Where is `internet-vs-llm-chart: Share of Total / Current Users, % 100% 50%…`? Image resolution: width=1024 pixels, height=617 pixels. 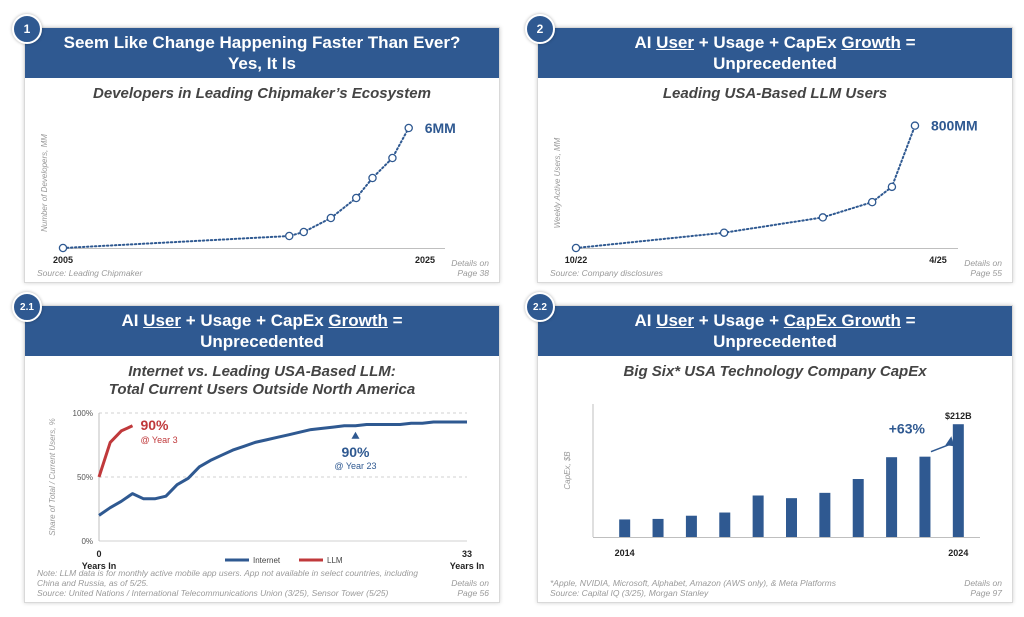
internet-vs-llm-chart: Share of Total / Current Users, % 100% 50%… is located at coordinates (266, 490).